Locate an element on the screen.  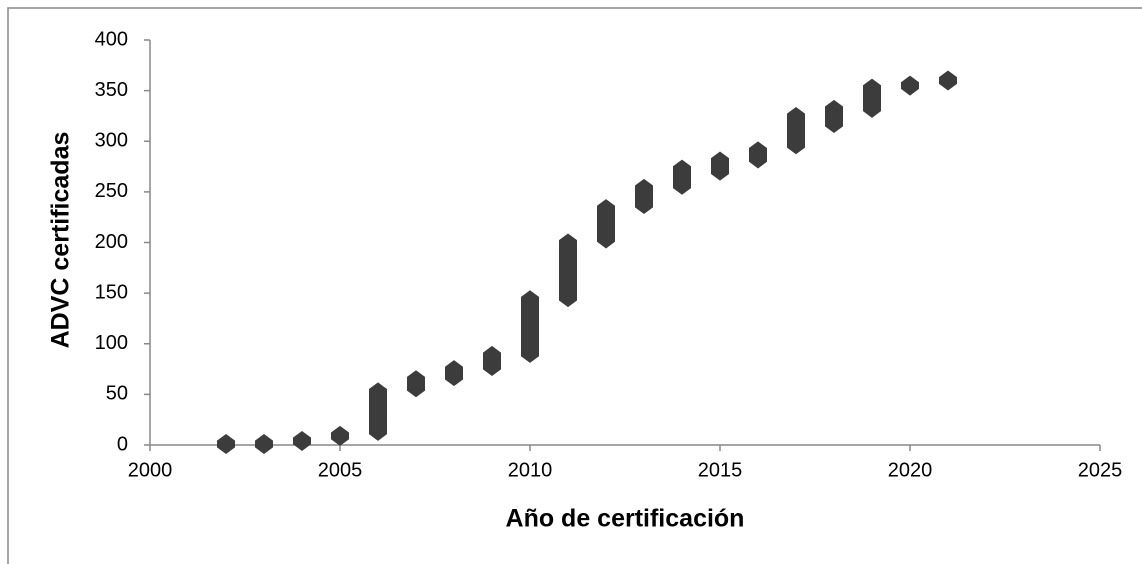
x-tick-label: 2020 is located at coordinates (910, 470).